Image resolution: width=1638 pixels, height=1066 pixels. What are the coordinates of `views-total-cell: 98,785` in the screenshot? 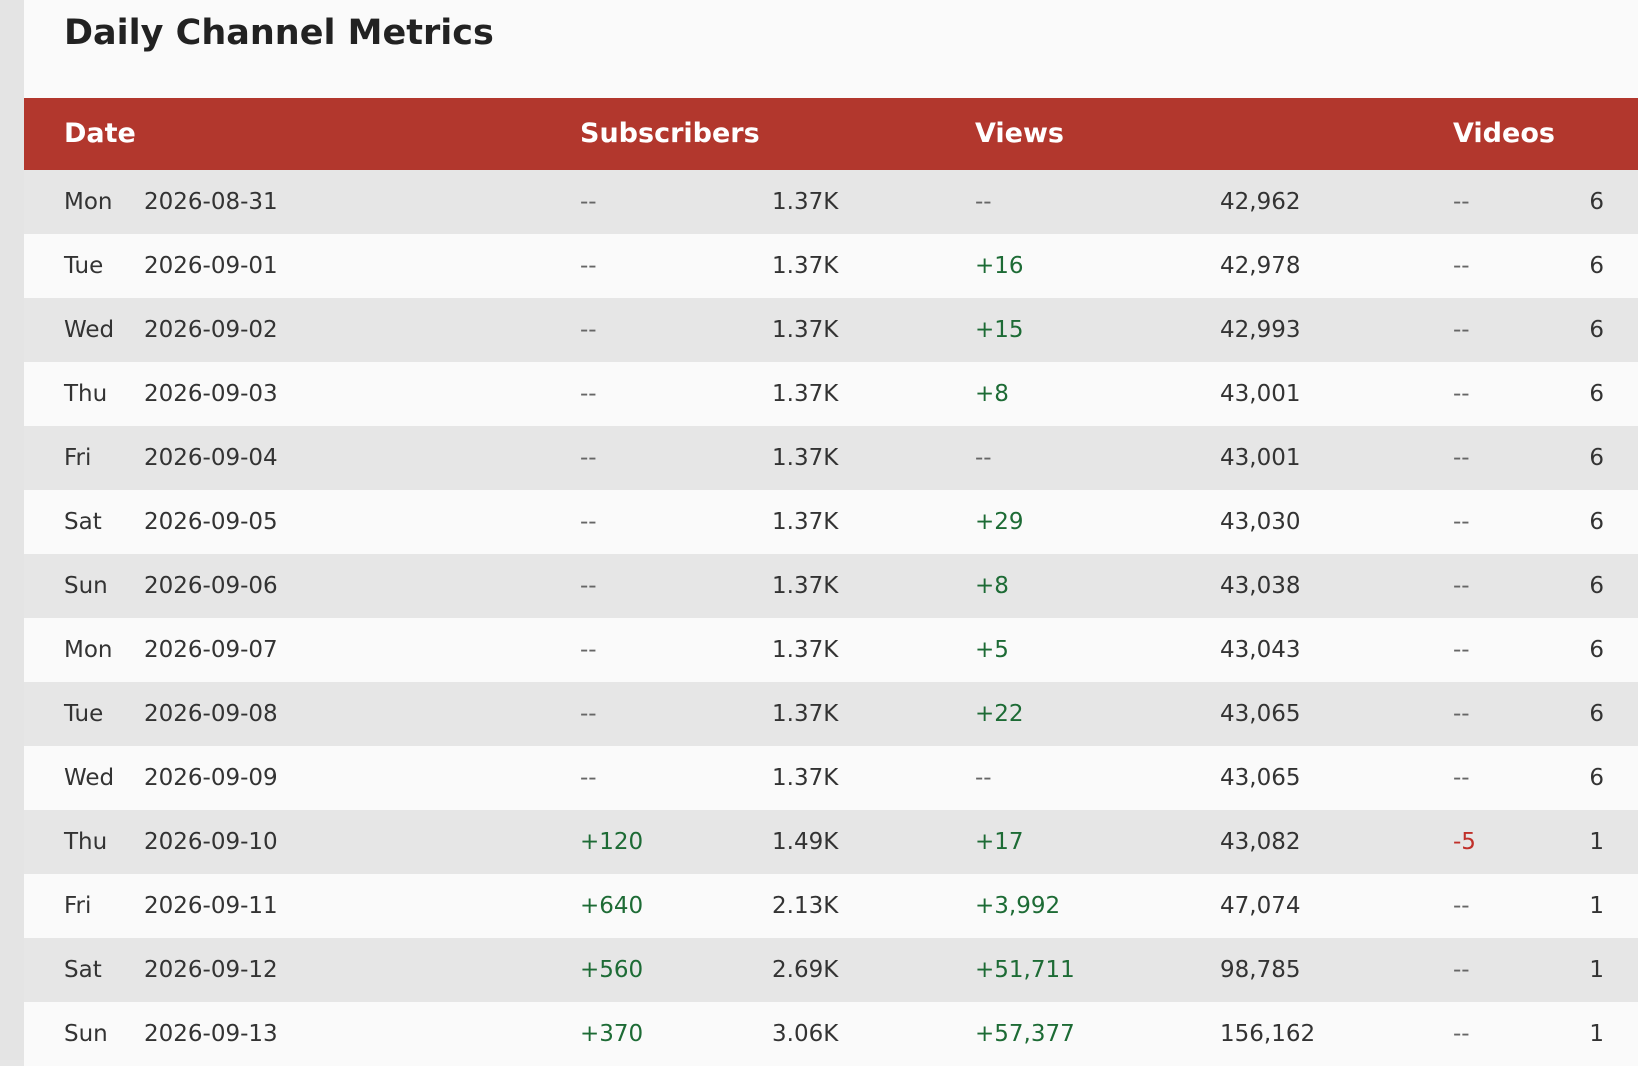 It's located at (1260, 970).